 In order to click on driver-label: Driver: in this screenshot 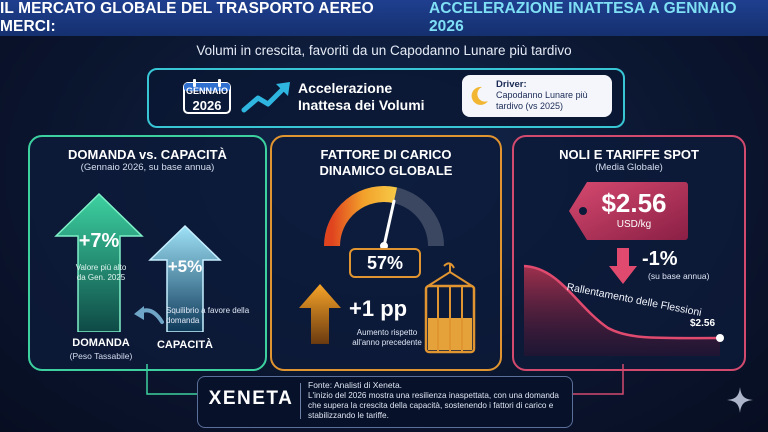, I will do `click(511, 84)`.